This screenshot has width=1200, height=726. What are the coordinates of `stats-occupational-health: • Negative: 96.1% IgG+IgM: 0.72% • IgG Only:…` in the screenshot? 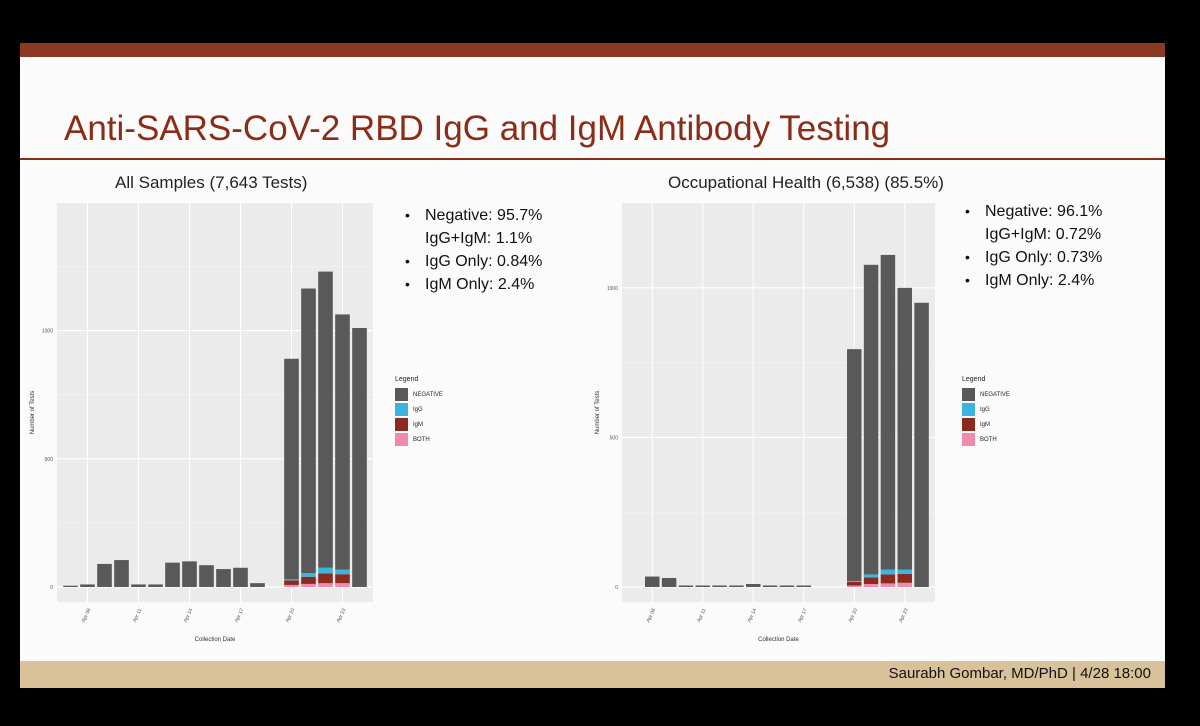 It's located at (1033, 246).